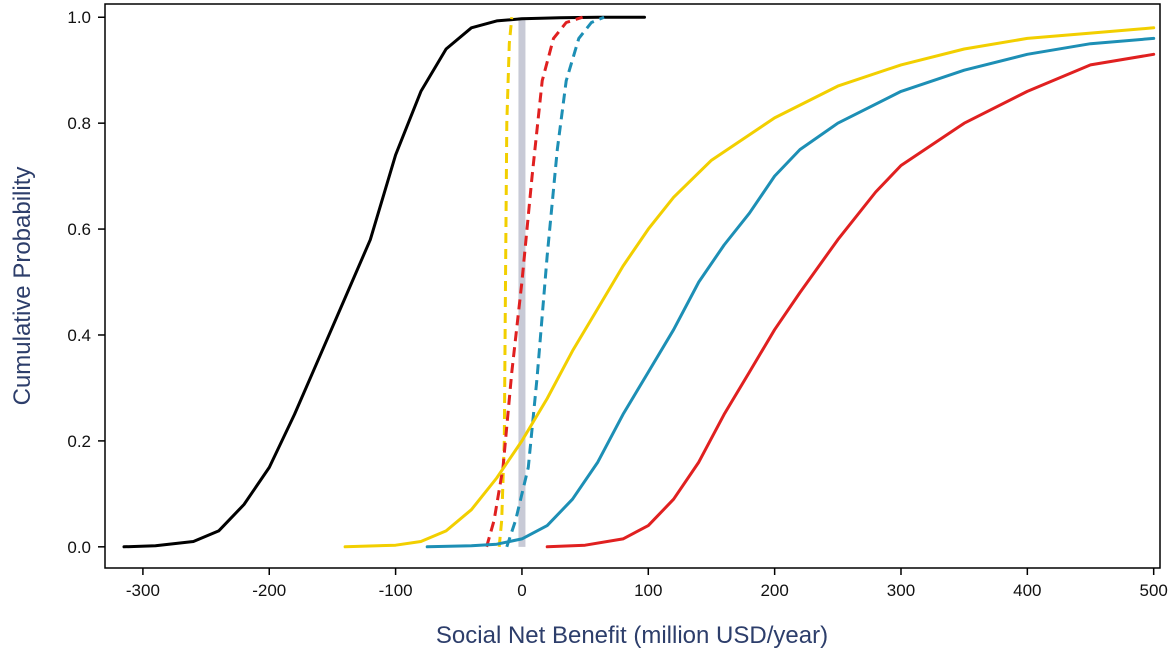 The image size is (1171, 654). Describe the element at coordinates (396, 590) in the screenshot. I see `x-tick-label: -100` at that location.